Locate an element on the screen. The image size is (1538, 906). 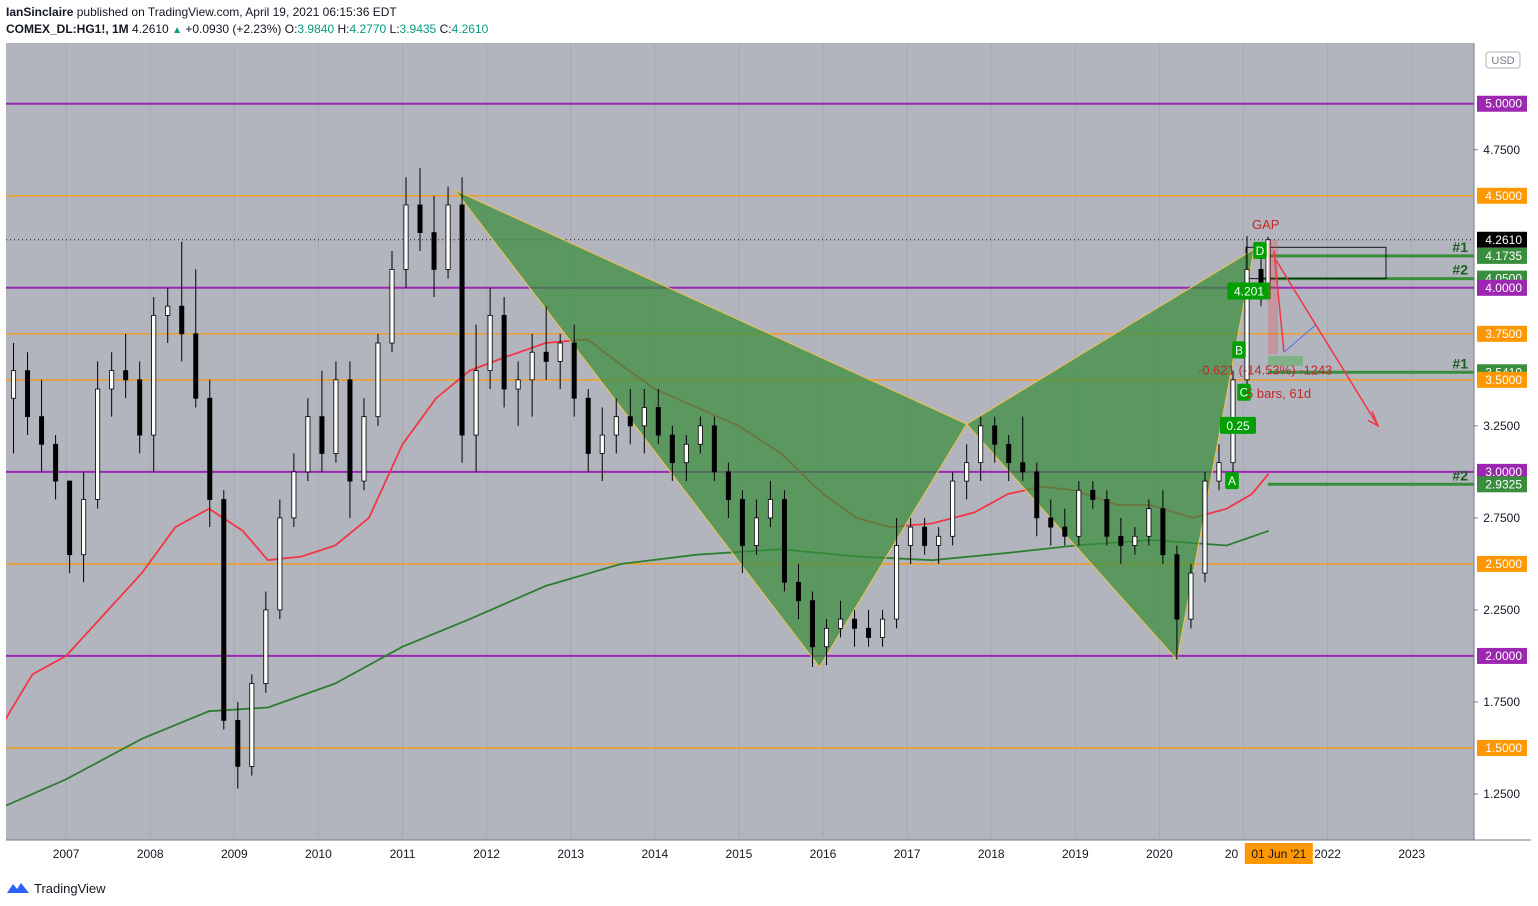
measure-zone is located at coordinates (1273, 297).